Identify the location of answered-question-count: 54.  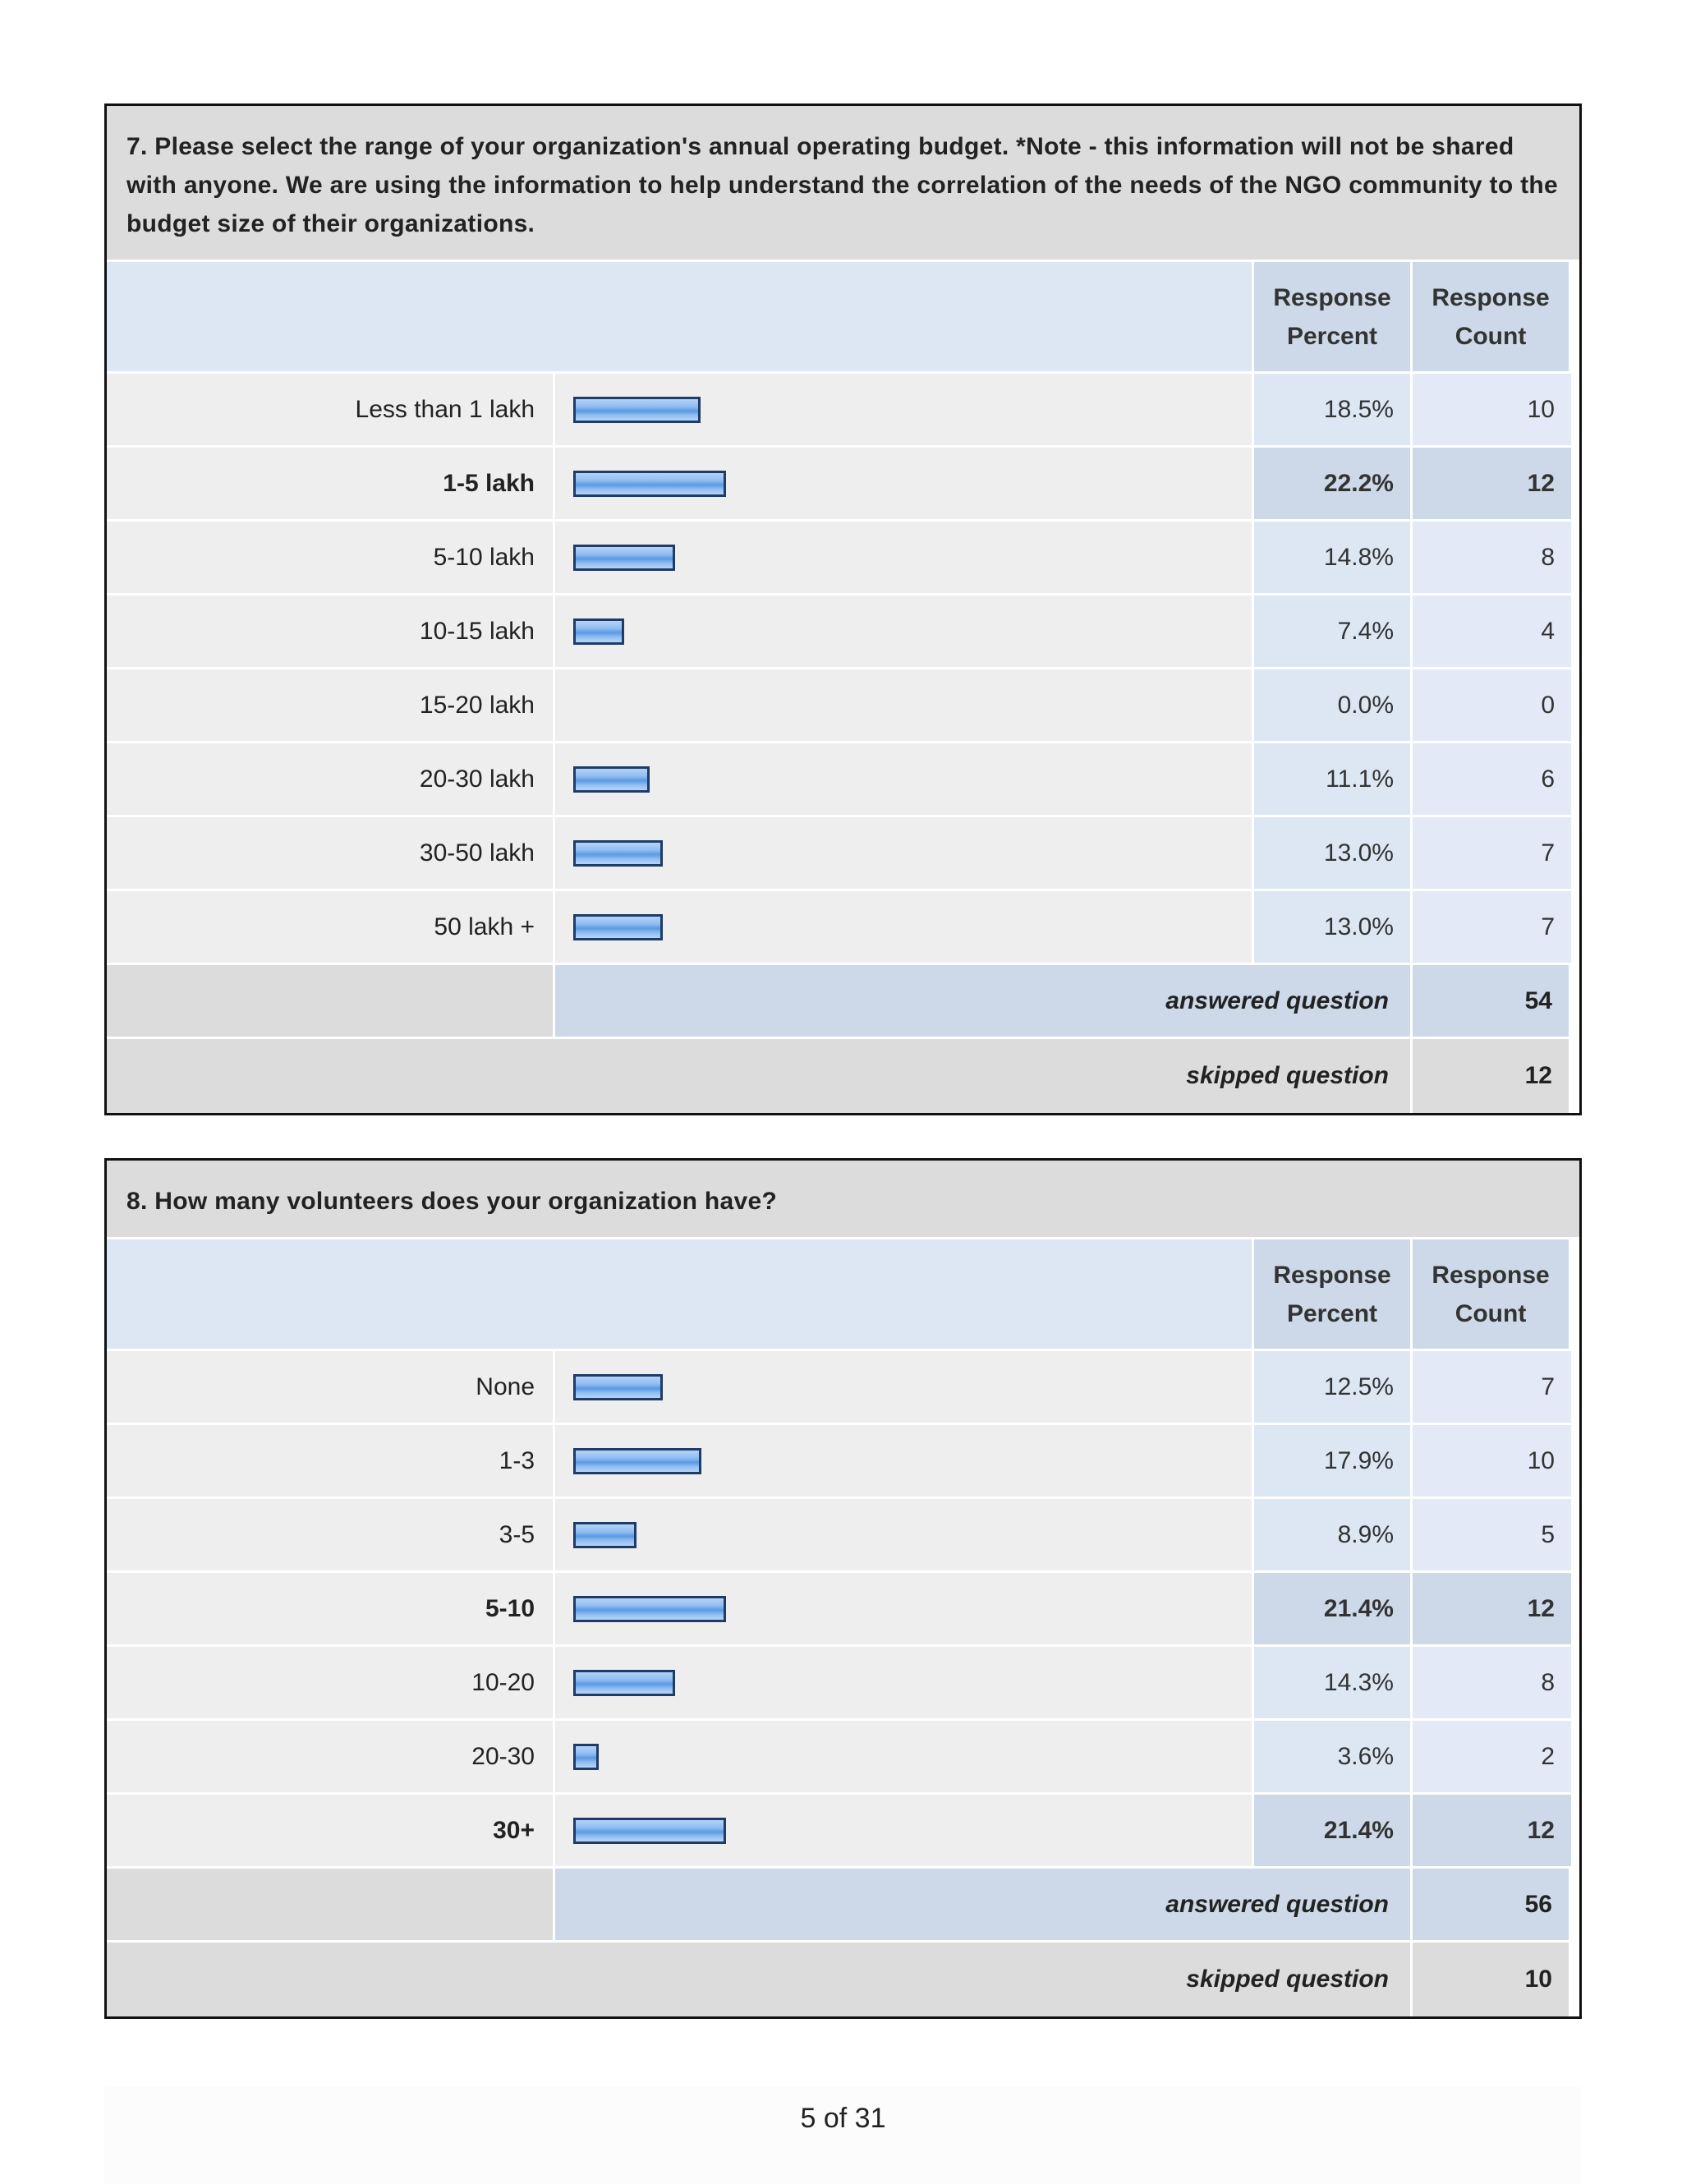
(1492, 1002).